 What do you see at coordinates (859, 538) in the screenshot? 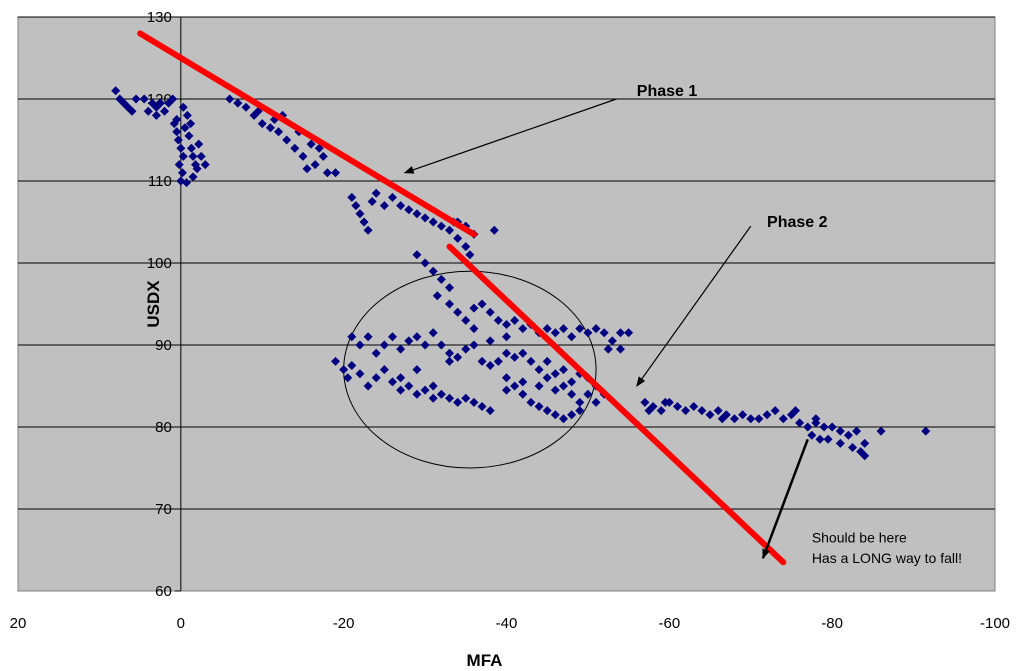
I see `annotation-label: Should be here` at bounding box center [859, 538].